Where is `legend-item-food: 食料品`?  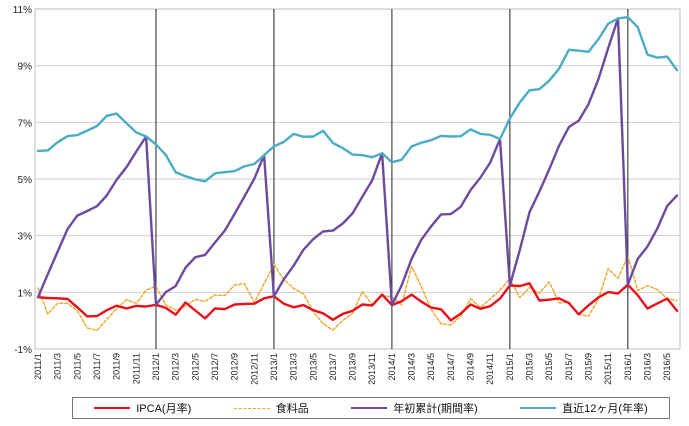 legend-item-food: 食料品 is located at coordinates (271, 408).